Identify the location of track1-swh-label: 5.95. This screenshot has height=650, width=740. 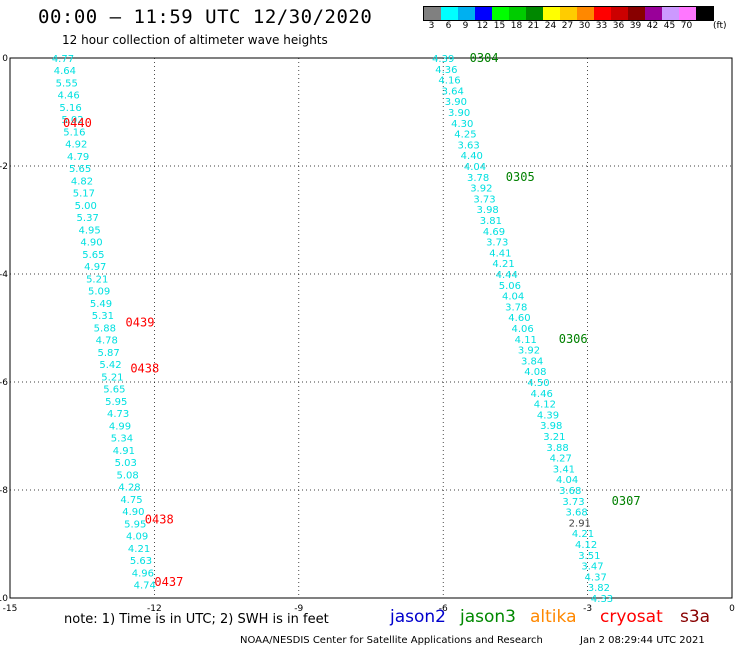
(116, 402).